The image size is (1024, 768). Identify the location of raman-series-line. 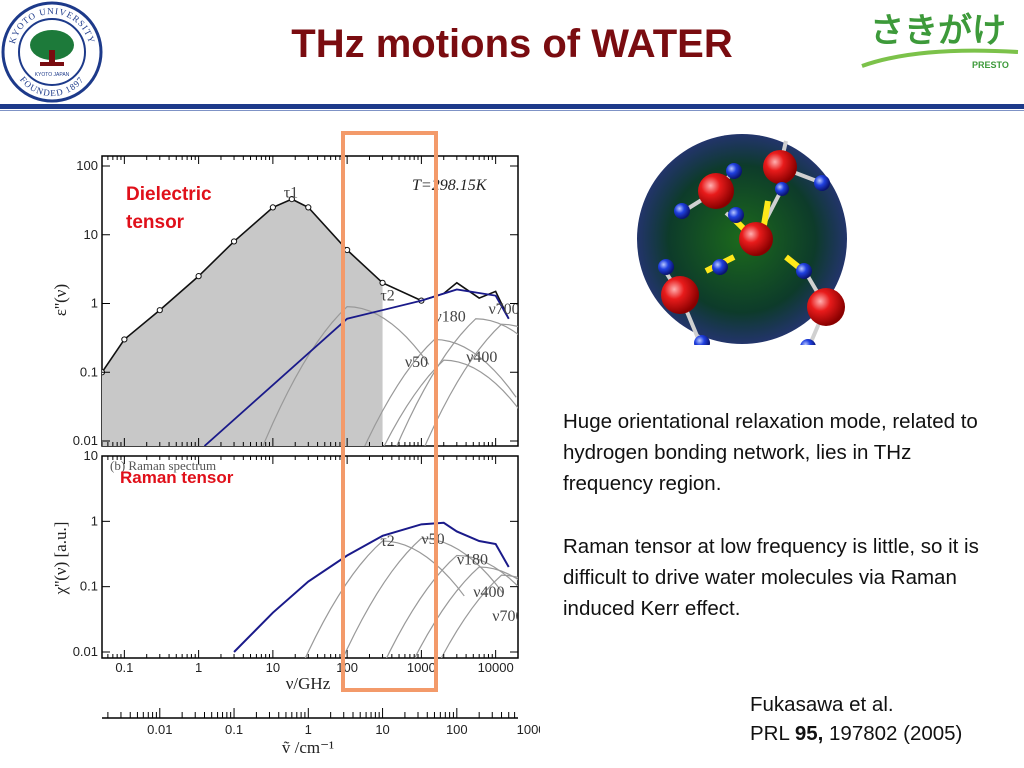
(371, 587).